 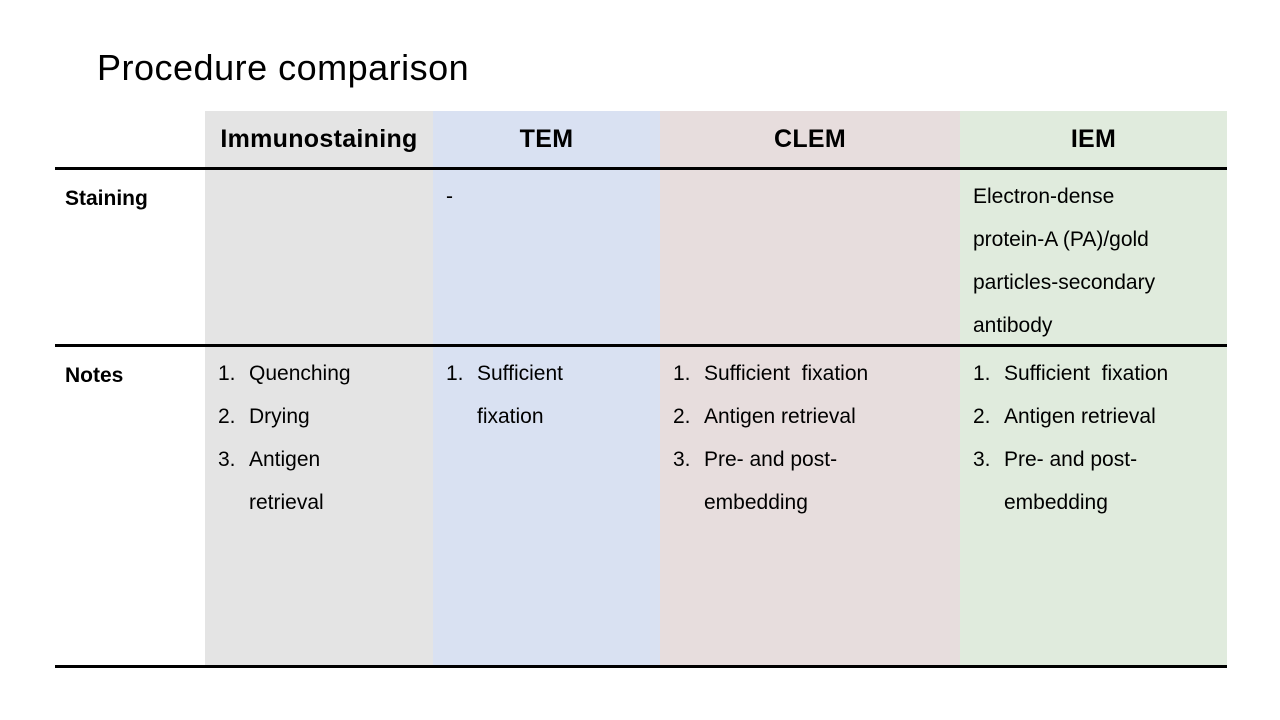 I want to click on list-item: 2. Drying, so click(x=322, y=416).